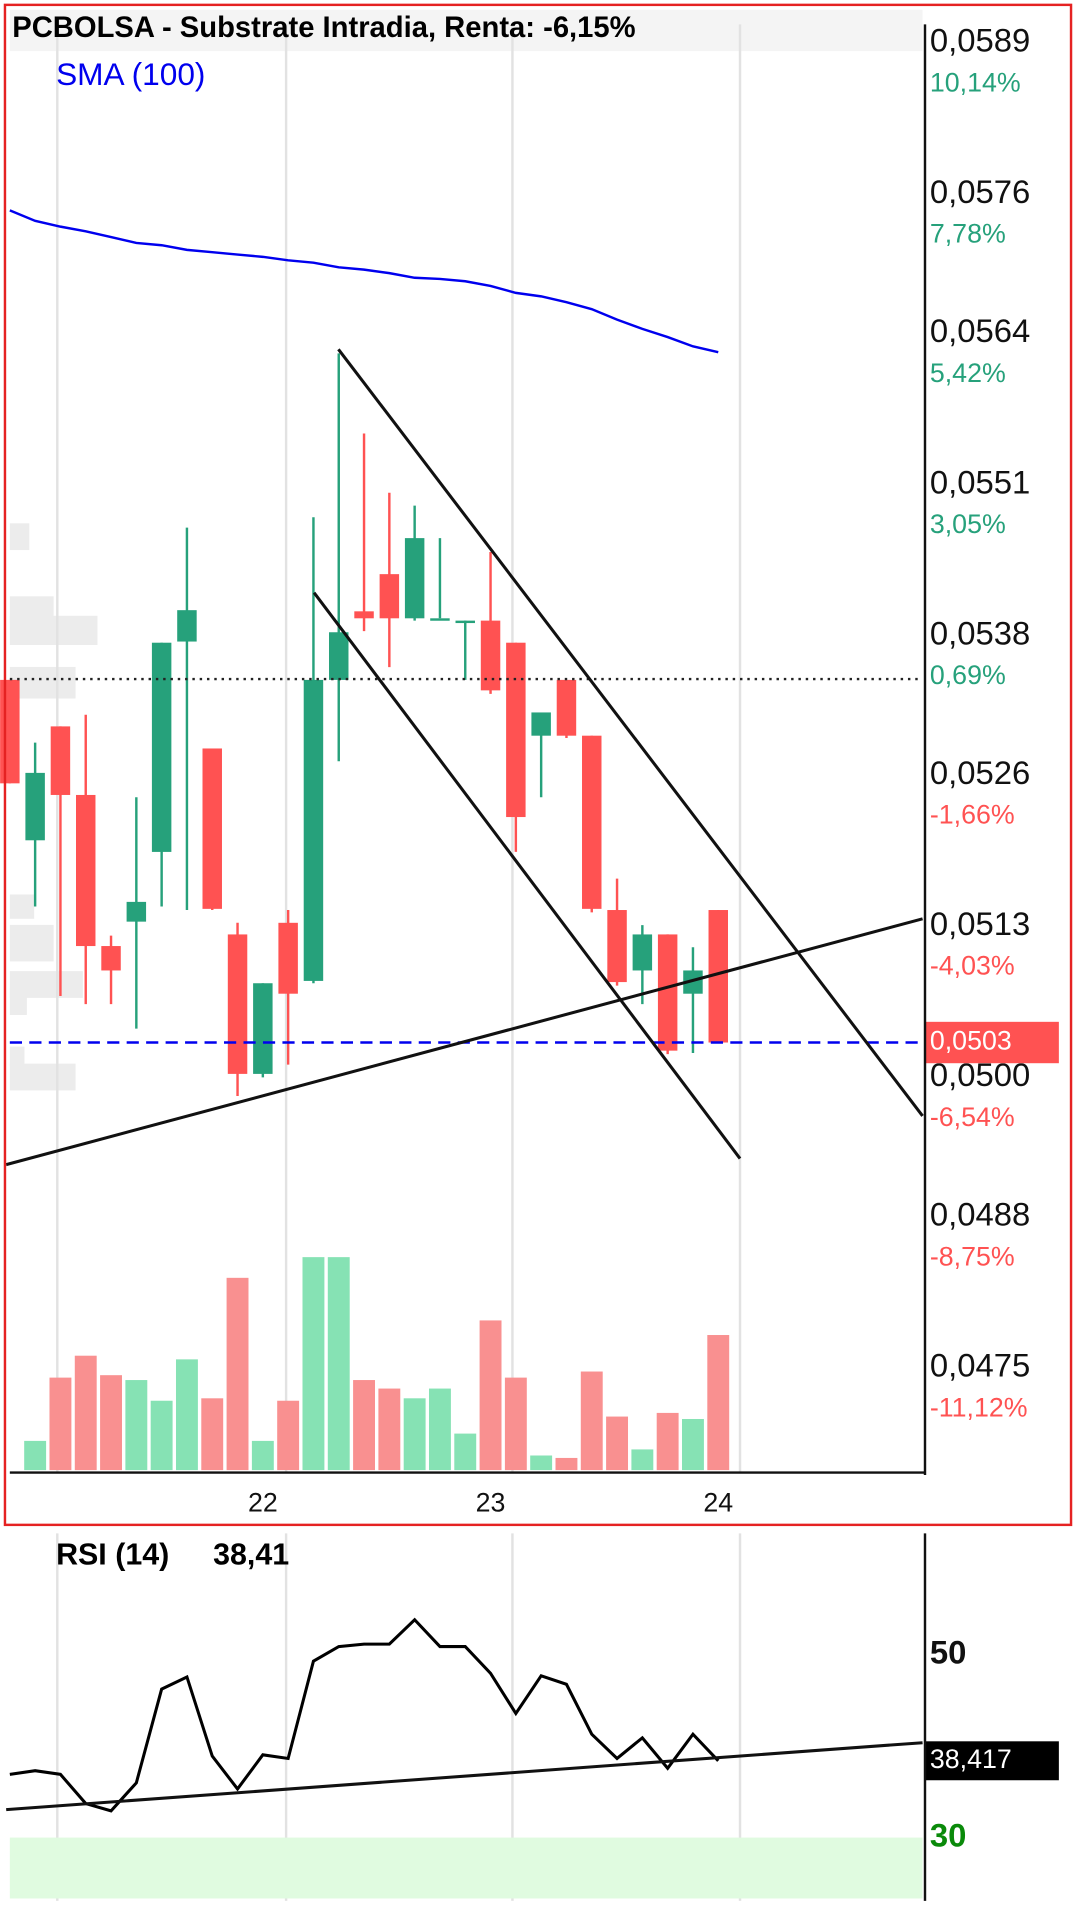 The width and height of the screenshot is (1076, 1907). I want to click on last-value-label: 38,417, so click(971, 1759).